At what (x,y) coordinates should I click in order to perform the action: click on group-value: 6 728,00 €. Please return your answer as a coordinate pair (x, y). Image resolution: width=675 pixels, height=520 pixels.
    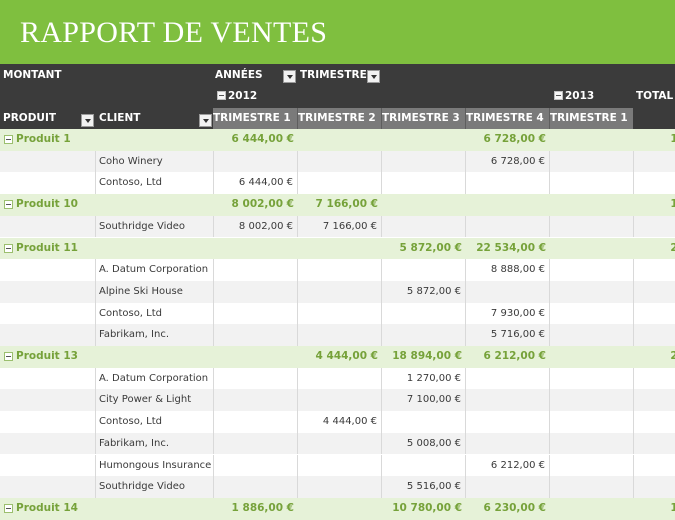
    Looking at the image, I should click on (514, 139).